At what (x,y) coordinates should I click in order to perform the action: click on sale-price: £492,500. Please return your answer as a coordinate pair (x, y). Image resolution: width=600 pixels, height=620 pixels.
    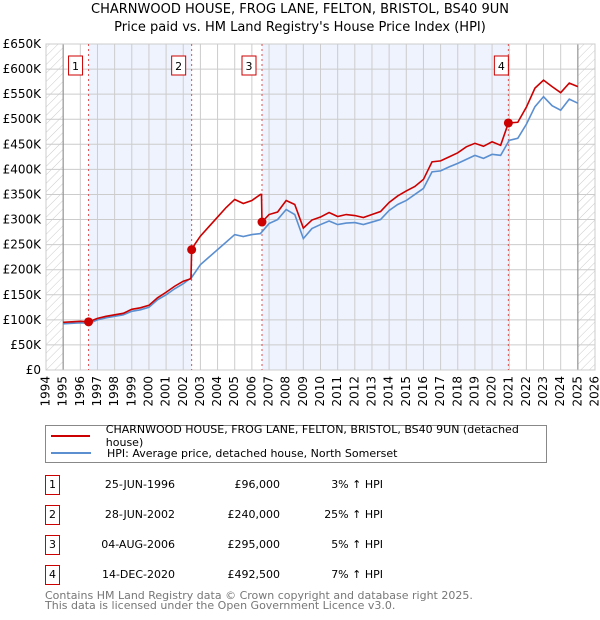
    Looking at the image, I should click on (254, 574).